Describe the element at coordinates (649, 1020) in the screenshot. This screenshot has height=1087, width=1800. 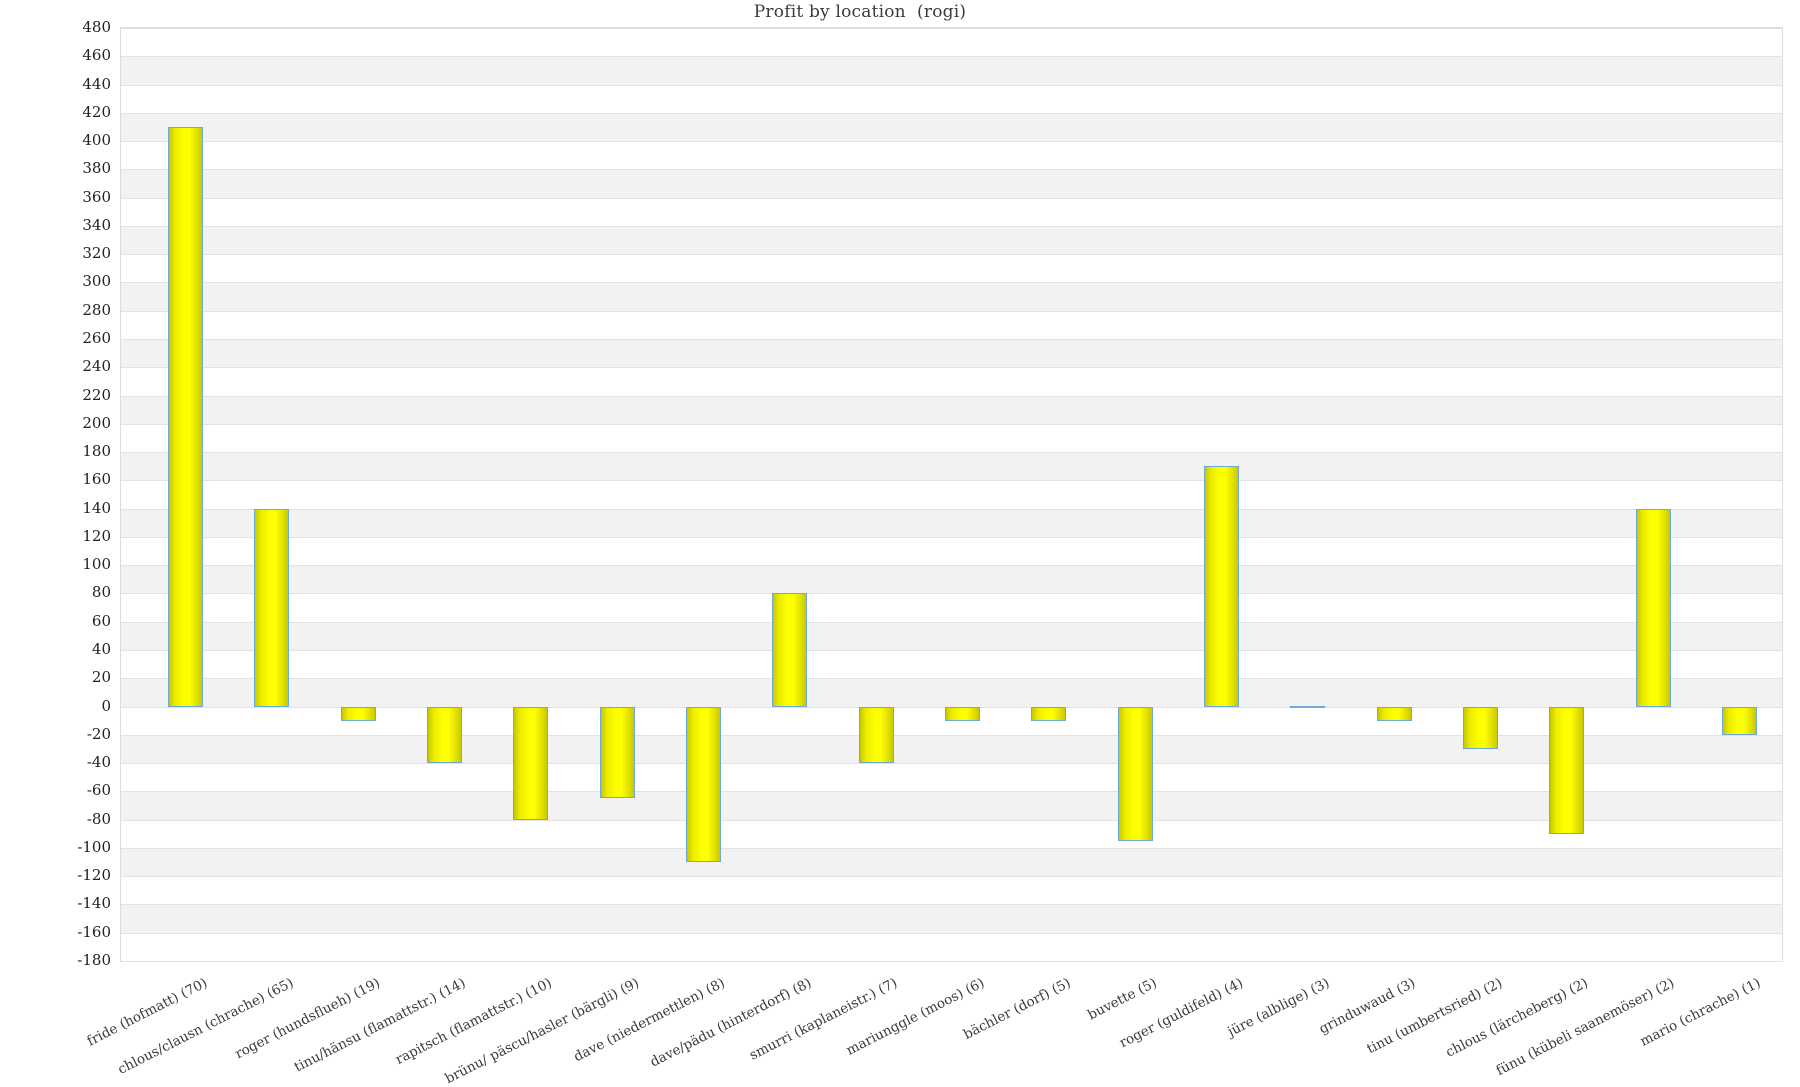
I see `x-axis-label: dave (niedermettlen) (8)` at that location.